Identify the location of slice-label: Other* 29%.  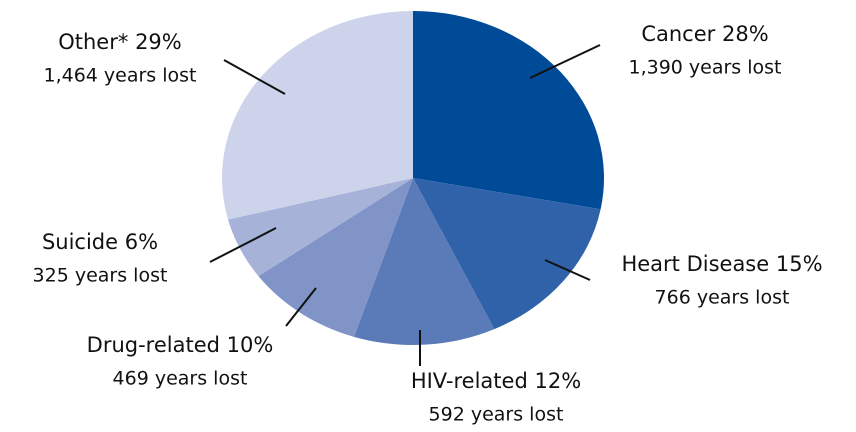
(120, 42).